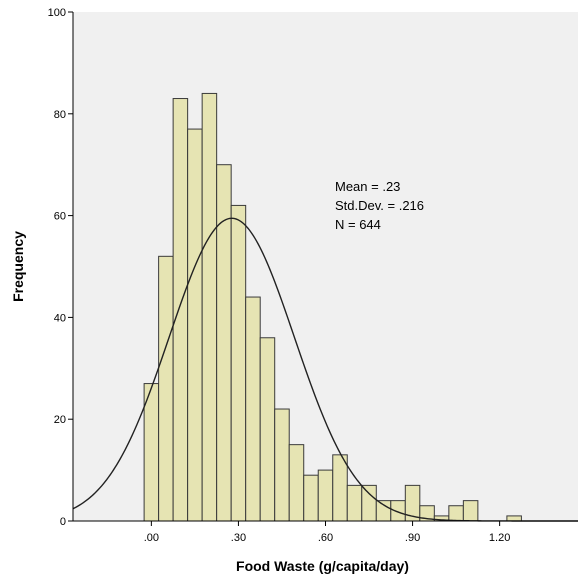 The width and height of the screenshot is (580, 584). What do you see at coordinates (57, 13) in the screenshot?
I see `y-tick-label: 100` at bounding box center [57, 13].